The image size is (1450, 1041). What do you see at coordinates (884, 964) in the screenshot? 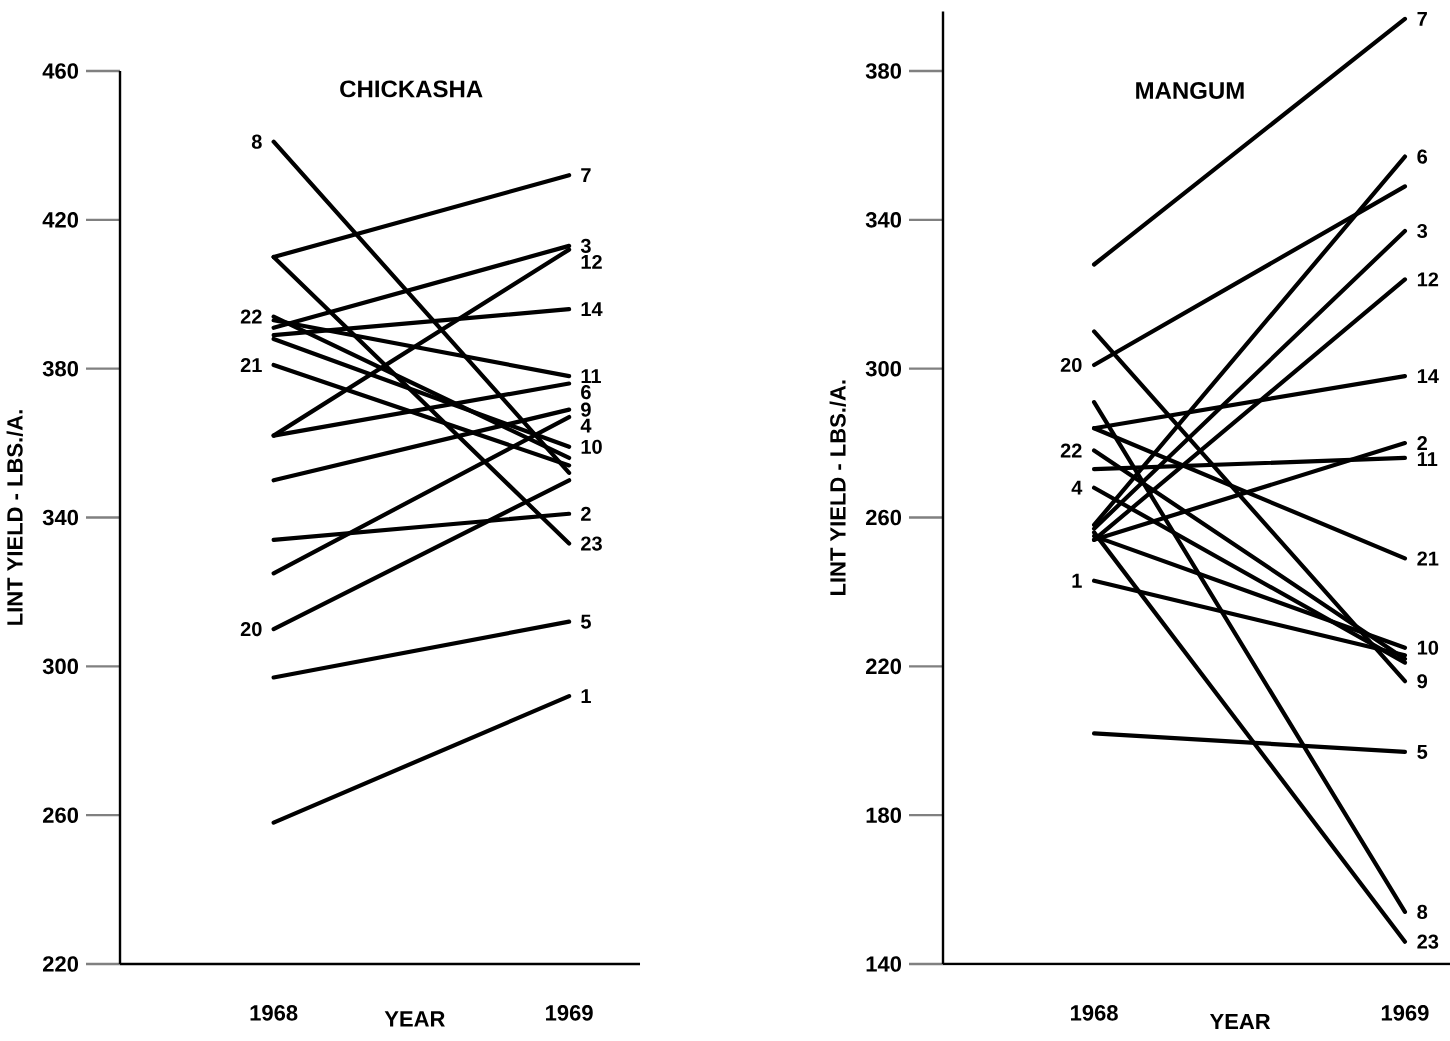
I see `y-tick-label: 140` at bounding box center [884, 964].